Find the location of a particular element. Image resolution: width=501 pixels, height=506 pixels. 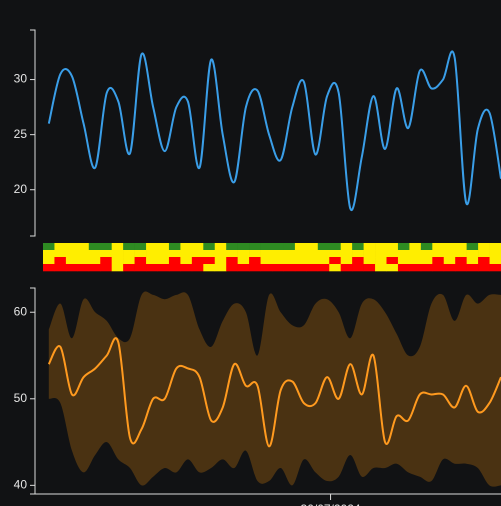

y-tick-label: 25 is located at coordinates (21, 134).